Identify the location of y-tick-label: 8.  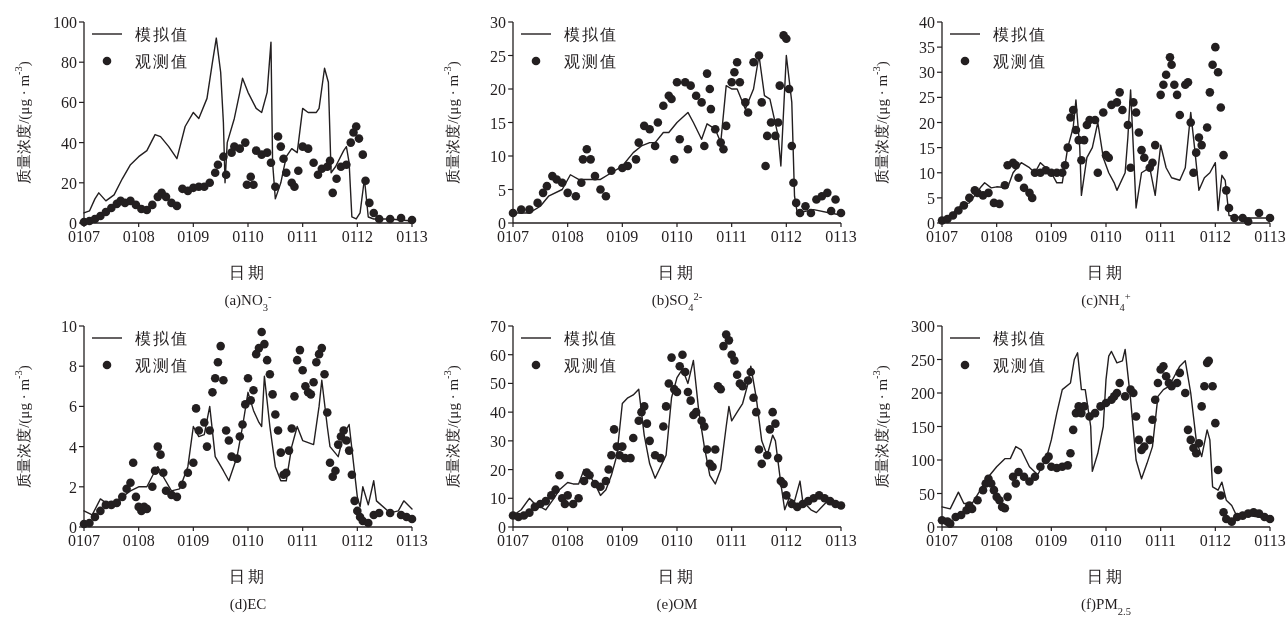
(73, 366).